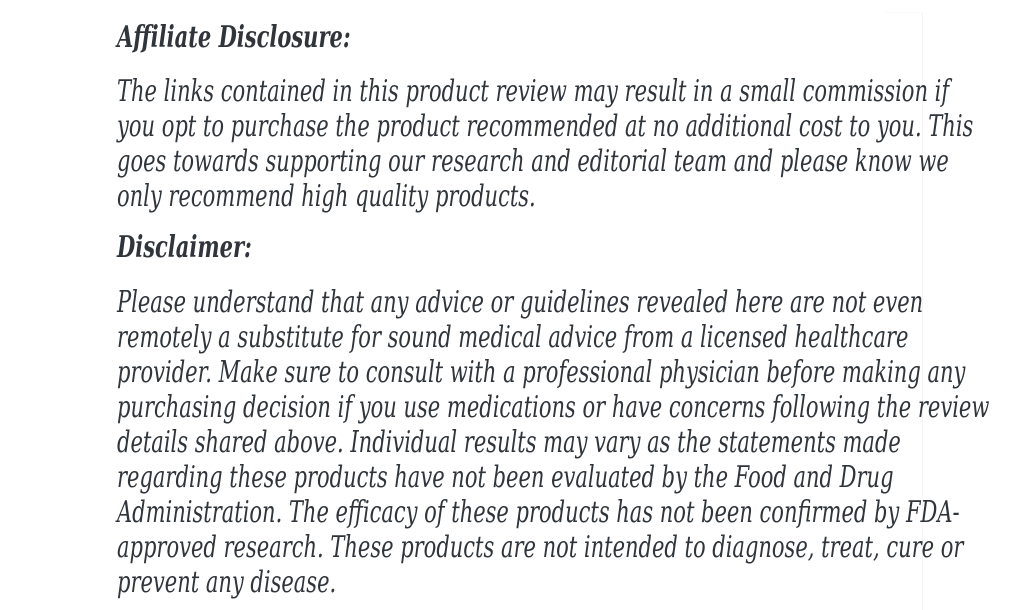 This screenshot has height=610, width=1024. What do you see at coordinates (922, 311) in the screenshot?
I see `card-right-edge-line` at bounding box center [922, 311].